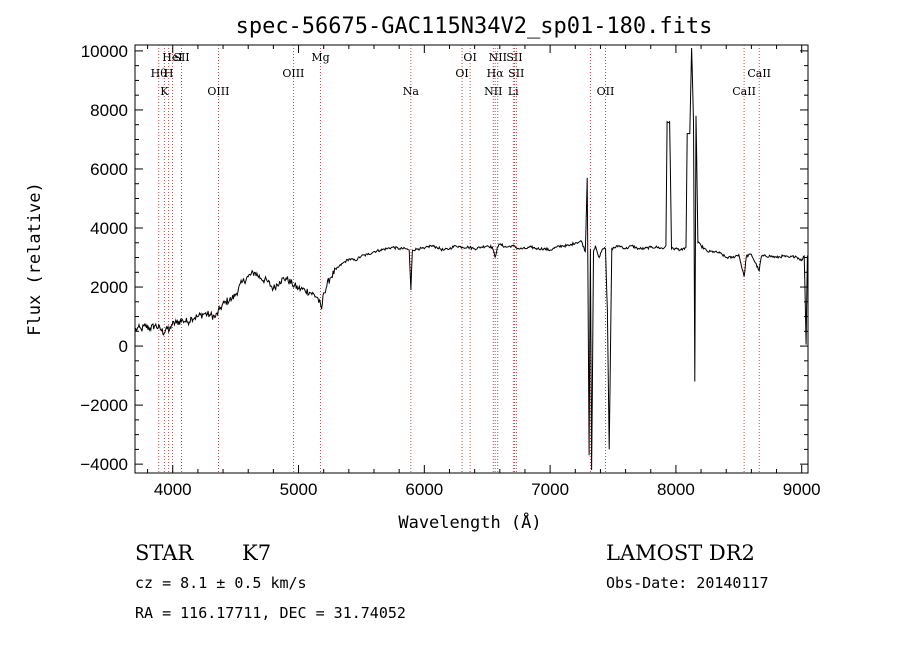 This screenshot has height=649, width=900. Describe the element at coordinates (221, 583) in the screenshot. I see `redshift-velocity: cz = 8.1 ± 0.5 km/s` at that location.